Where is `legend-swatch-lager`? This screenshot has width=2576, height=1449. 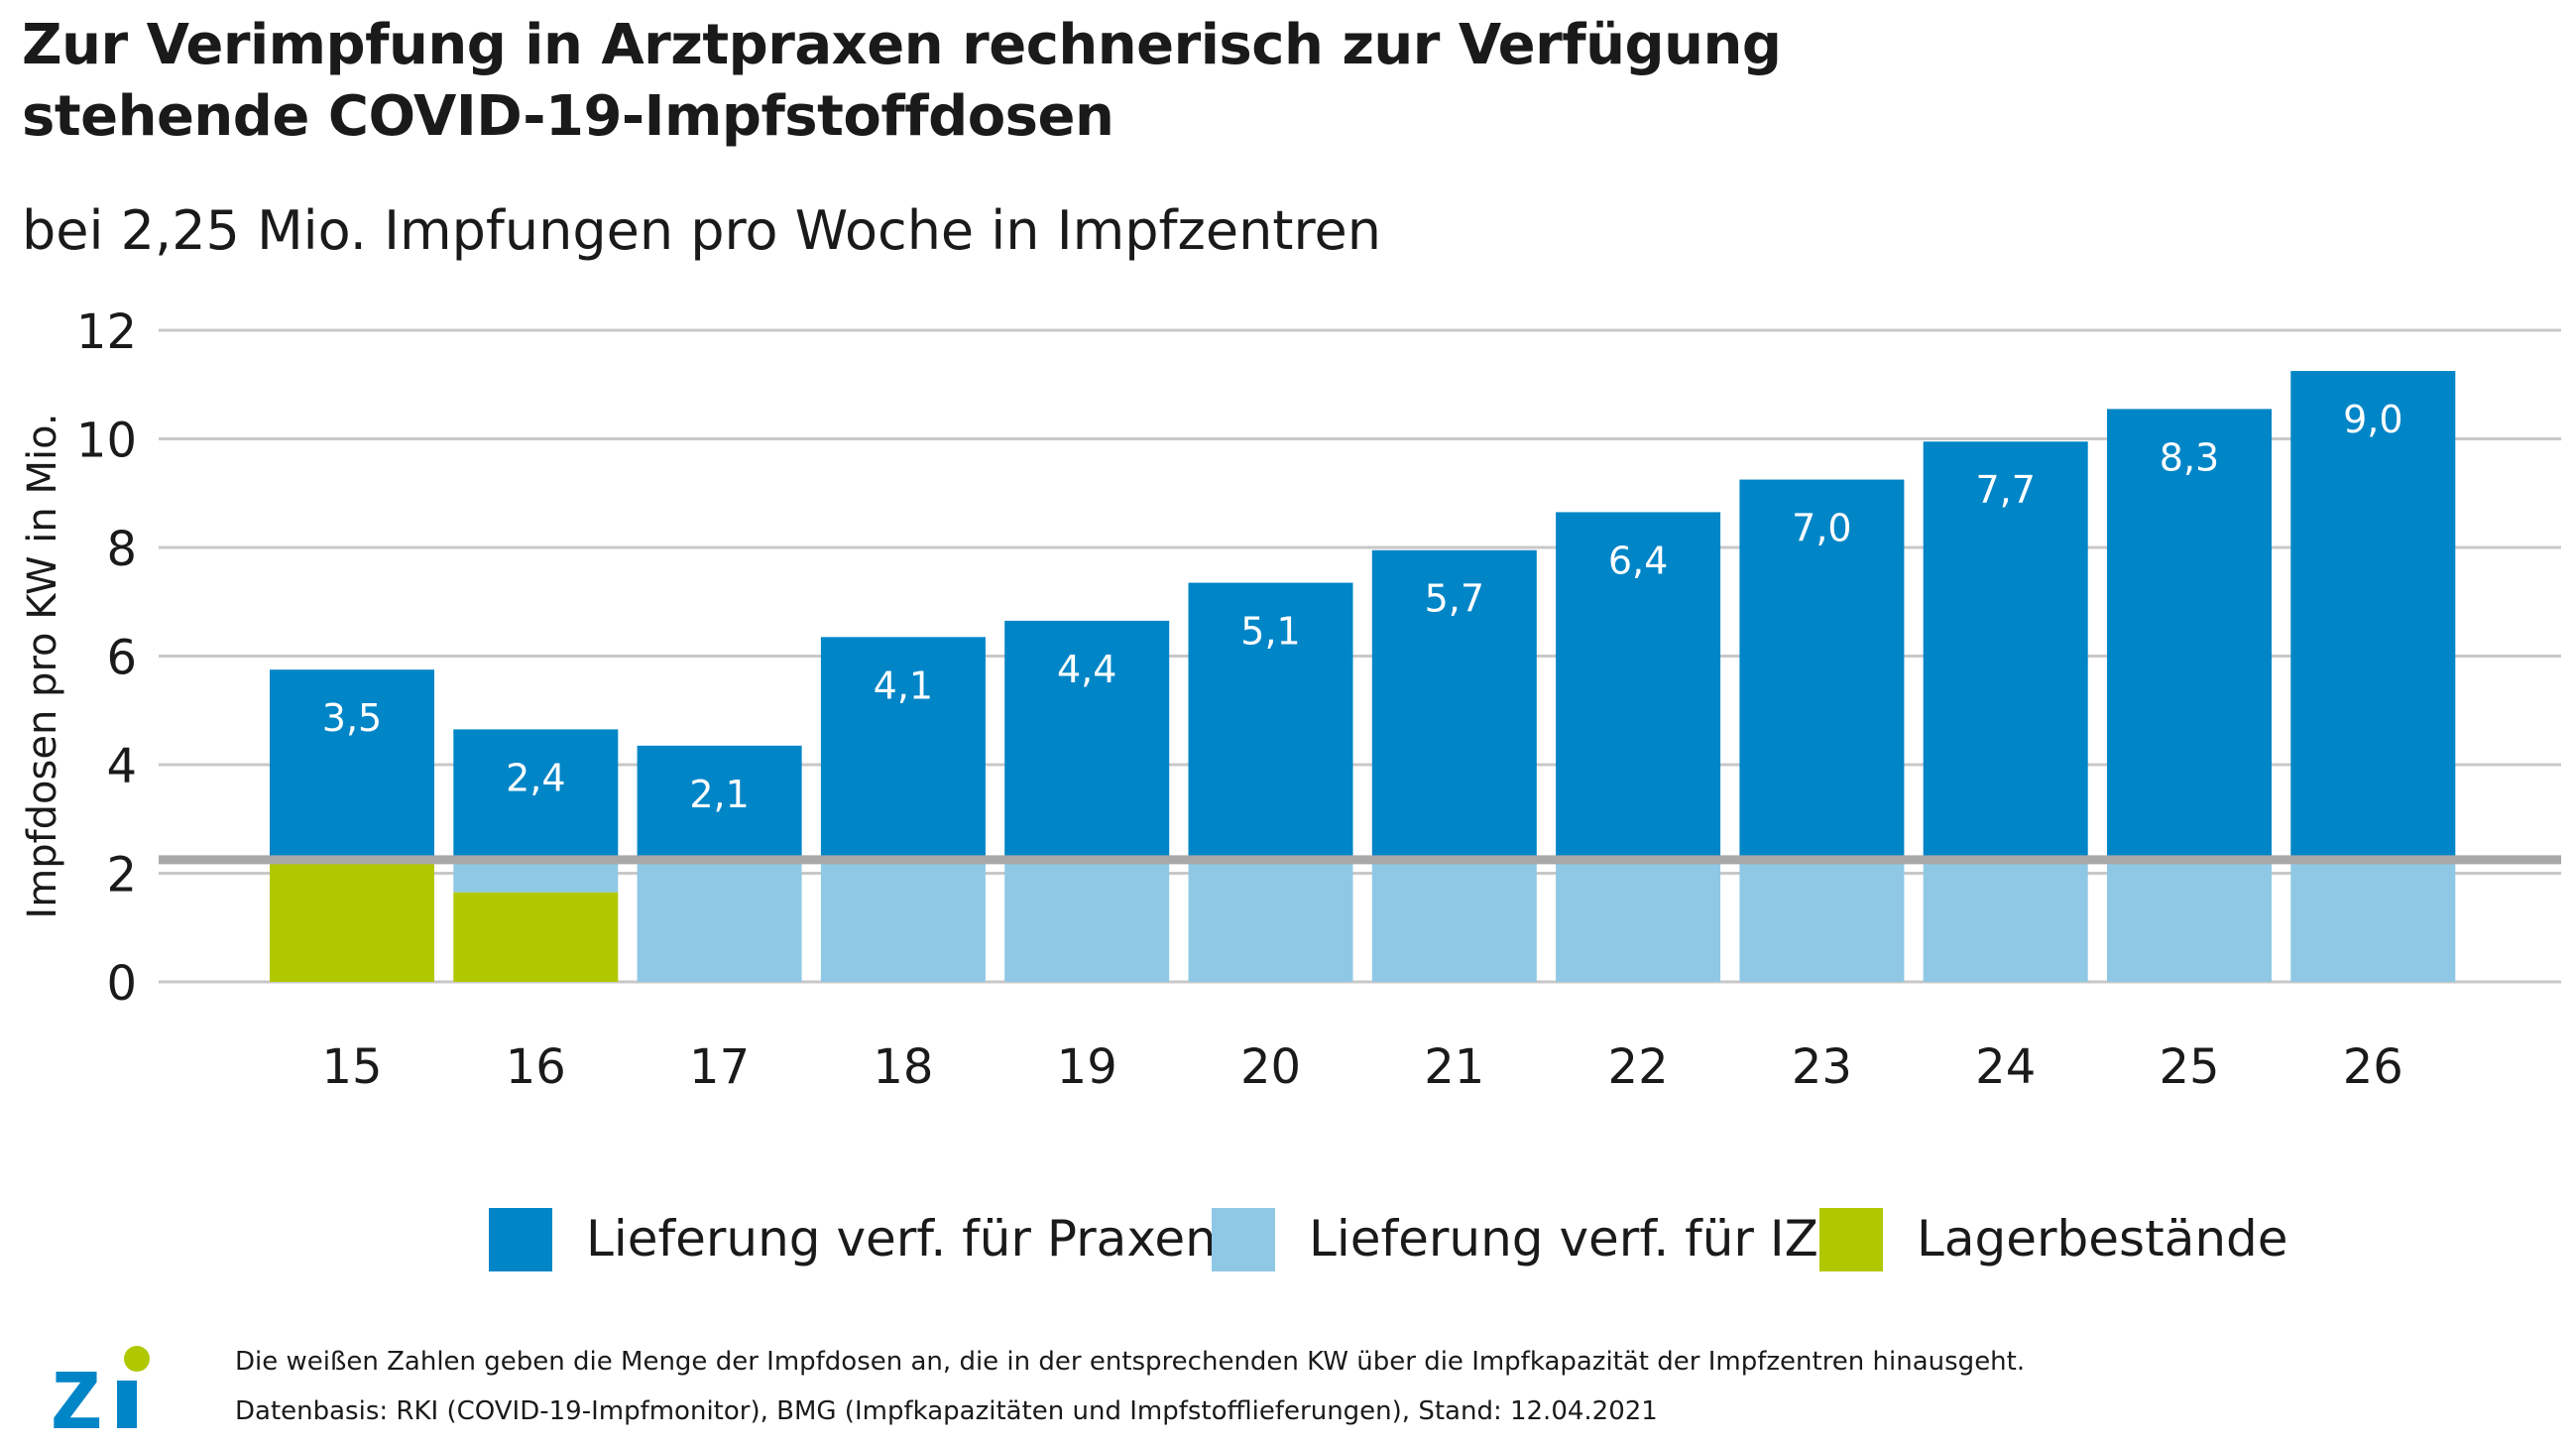
legend-swatch-lager is located at coordinates (1851, 1239).